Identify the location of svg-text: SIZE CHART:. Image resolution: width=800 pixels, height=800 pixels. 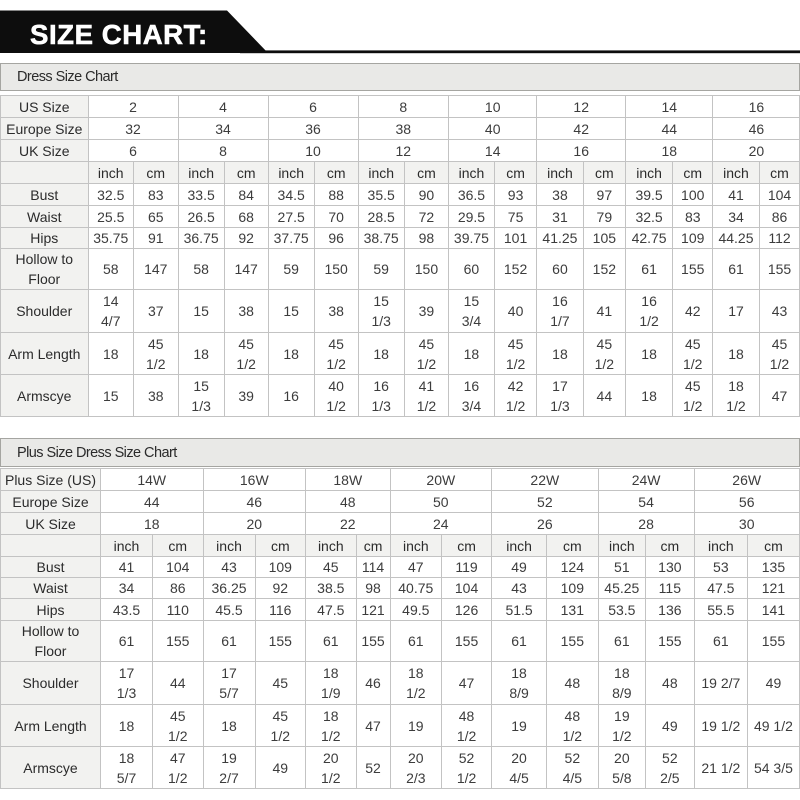
(119, 34).